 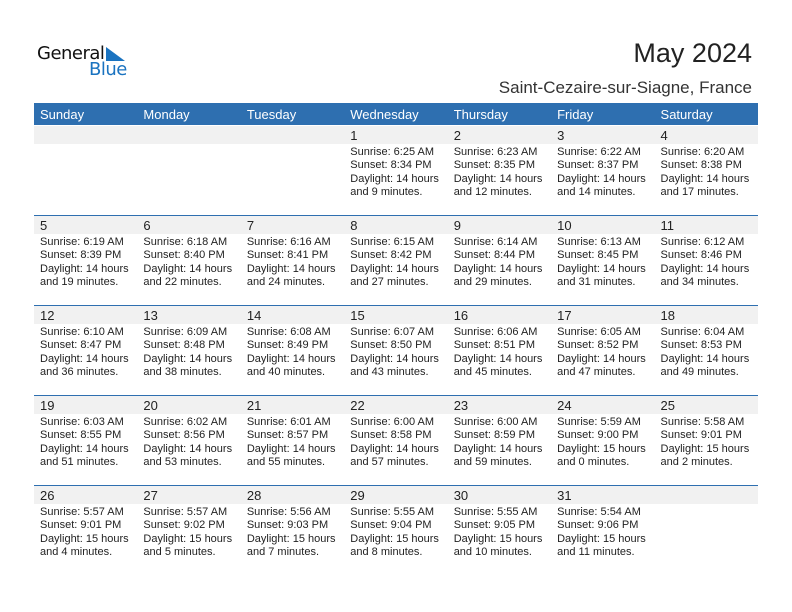 What do you see at coordinates (392, 332) in the screenshot?
I see `sunrise-text: Sunrise: 6:07 AM` at bounding box center [392, 332].